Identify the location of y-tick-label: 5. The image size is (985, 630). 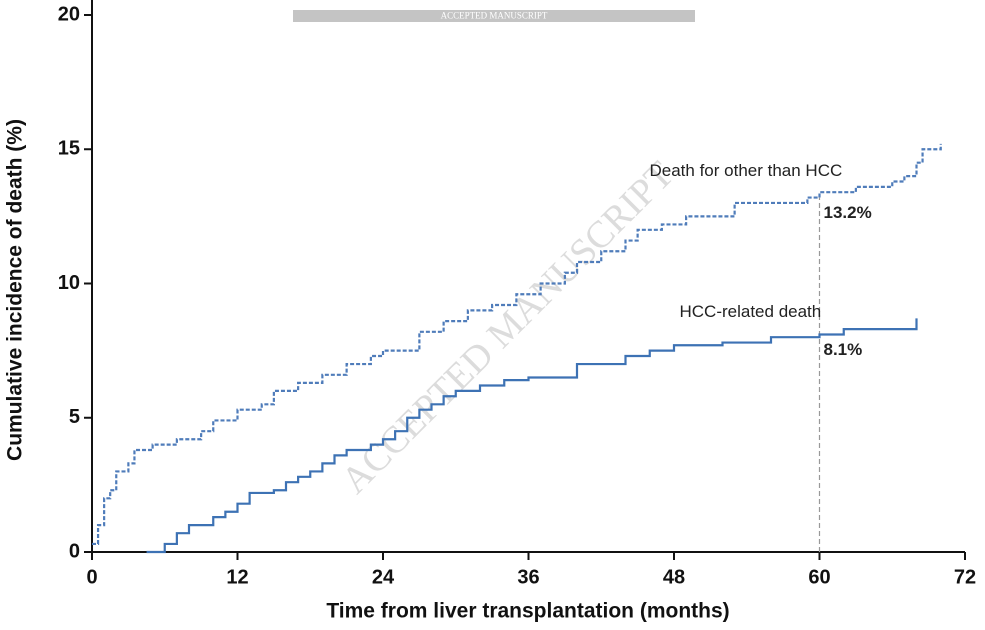
(74, 417).